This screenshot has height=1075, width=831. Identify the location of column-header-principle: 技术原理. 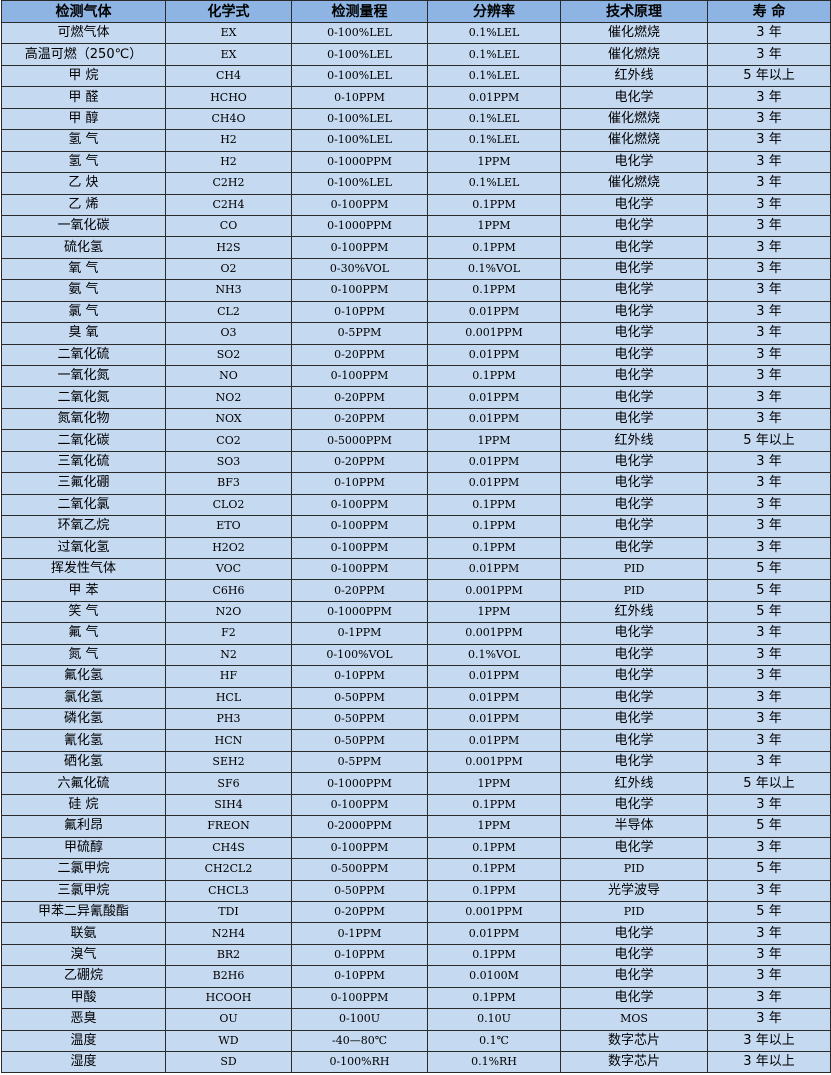
(634, 11).